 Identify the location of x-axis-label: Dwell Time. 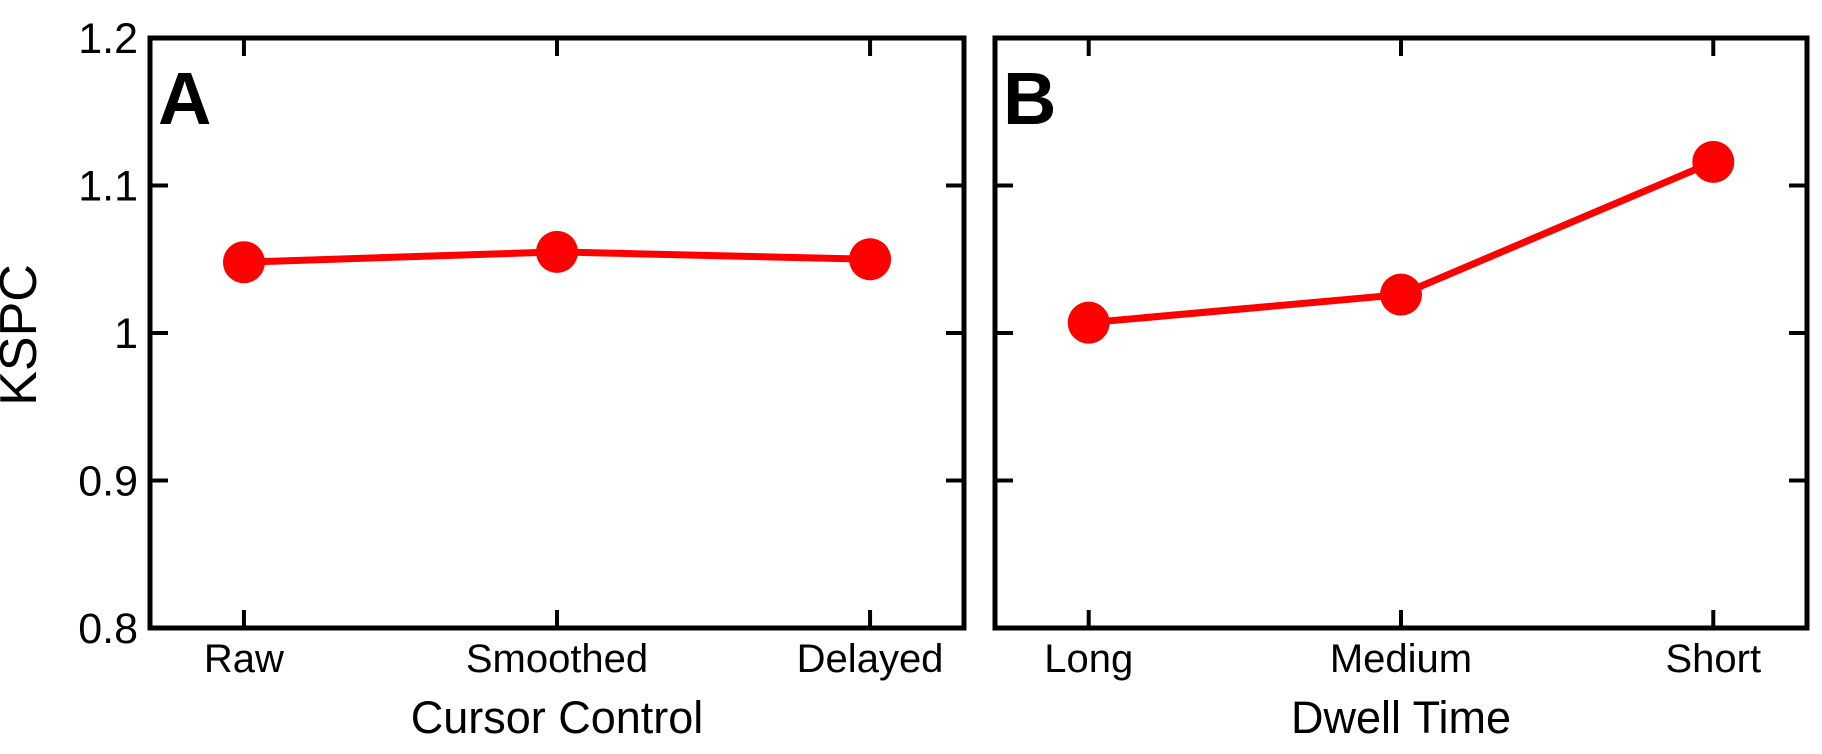
(1401, 717).